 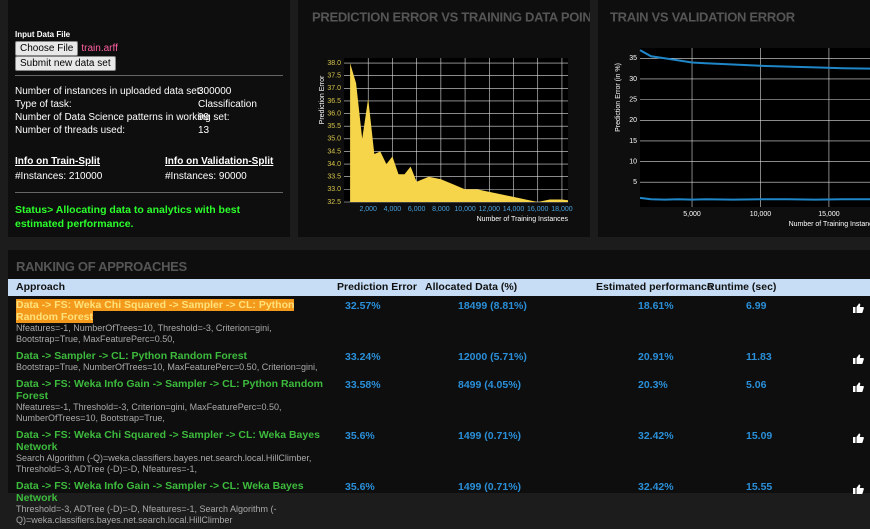 What do you see at coordinates (471, 287) in the screenshot?
I see `column-header: Allocated Data (%)` at bounding box center [471, 287].